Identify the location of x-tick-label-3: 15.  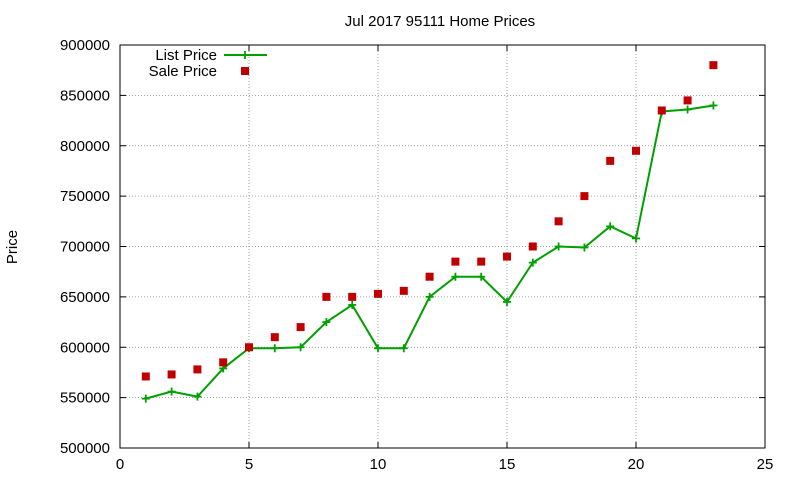
(507, 464).